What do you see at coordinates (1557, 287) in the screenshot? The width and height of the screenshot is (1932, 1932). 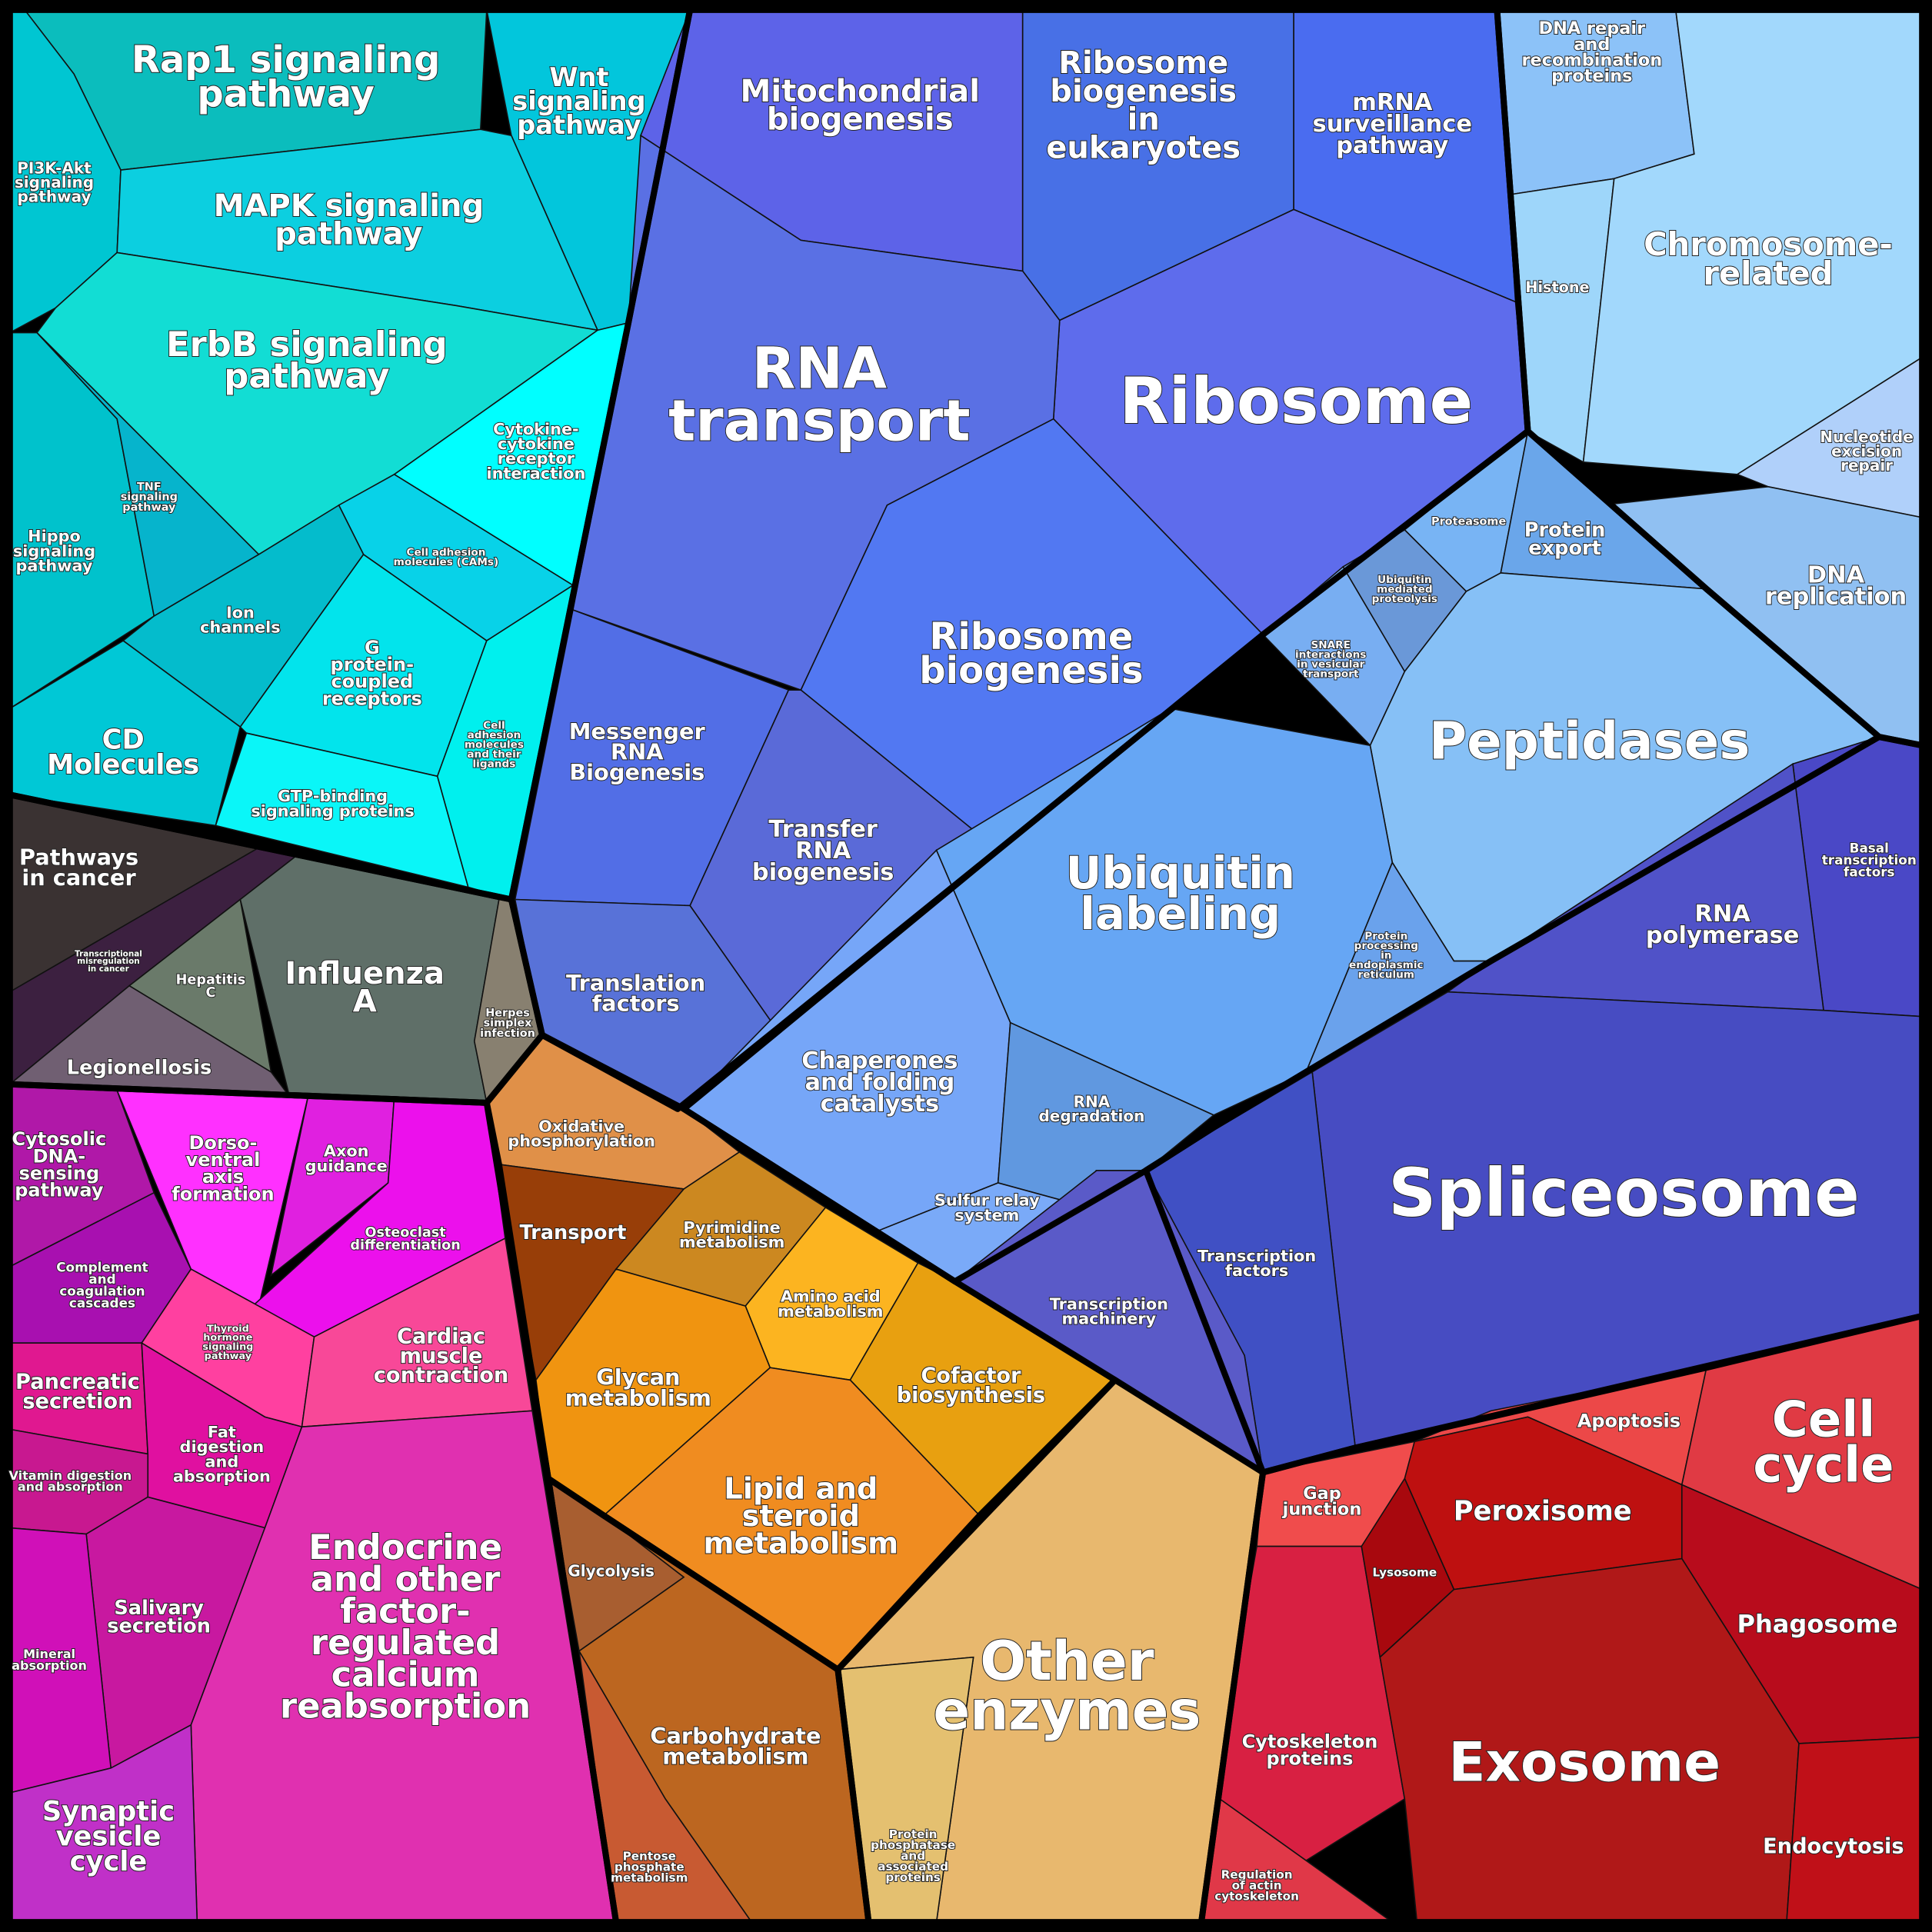 I see `label-histone: Histone` at bounding box center [1557, 287].